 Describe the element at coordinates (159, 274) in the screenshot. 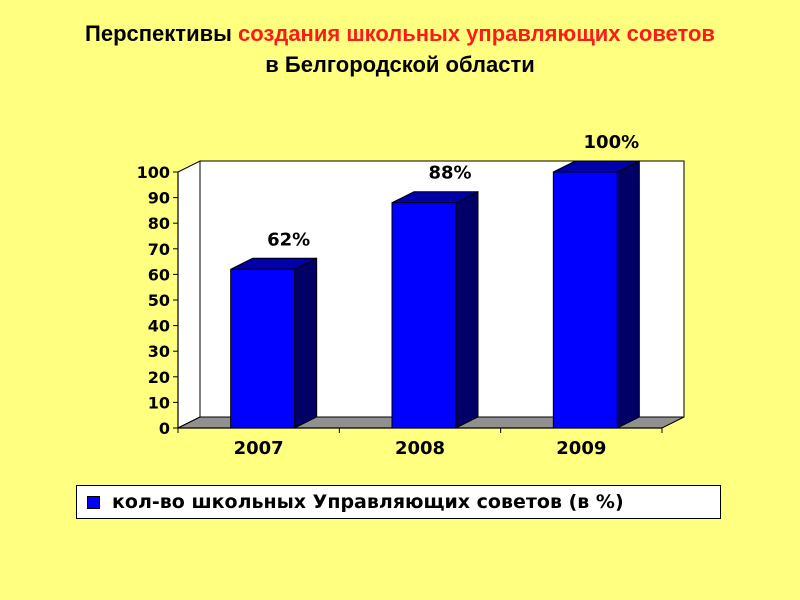

I see `y-tick-label: 60` at that location.